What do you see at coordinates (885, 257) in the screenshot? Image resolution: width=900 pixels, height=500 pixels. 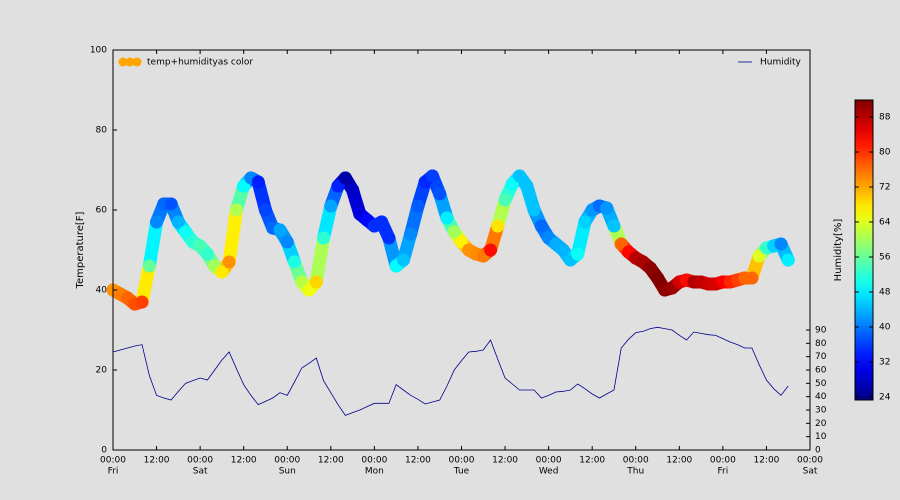 I see `colorbar-tick-label: 56` at bounding box center [885, 257].